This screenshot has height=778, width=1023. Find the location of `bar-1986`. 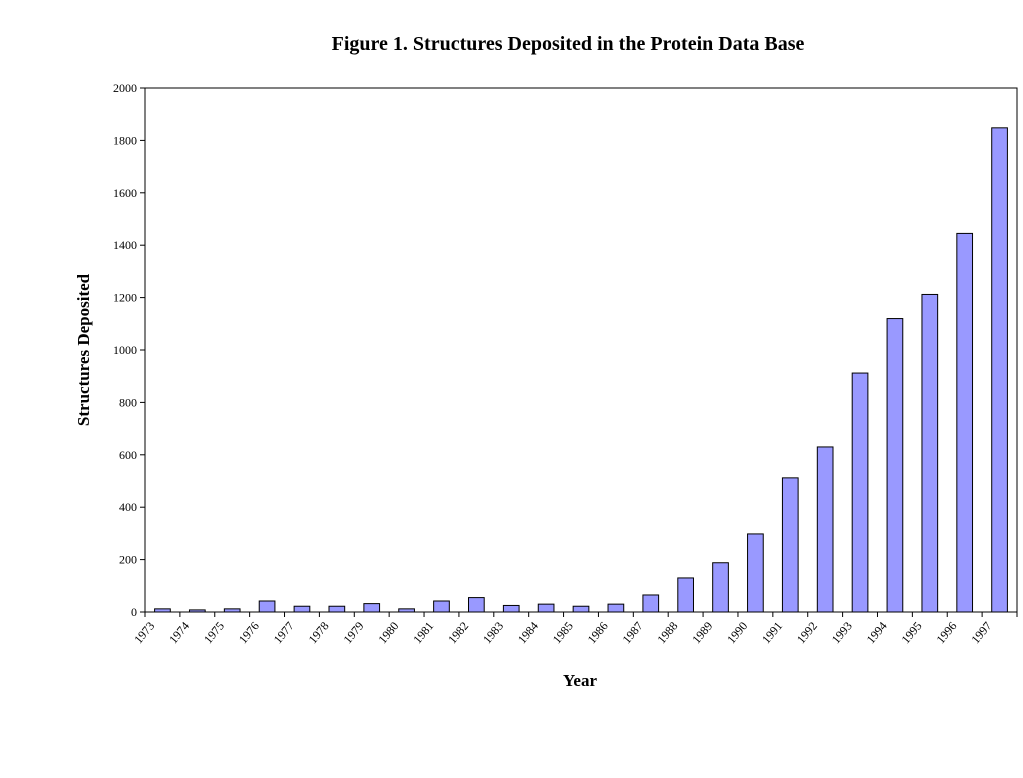

bar-1986 is located at coordinates (616, 608).